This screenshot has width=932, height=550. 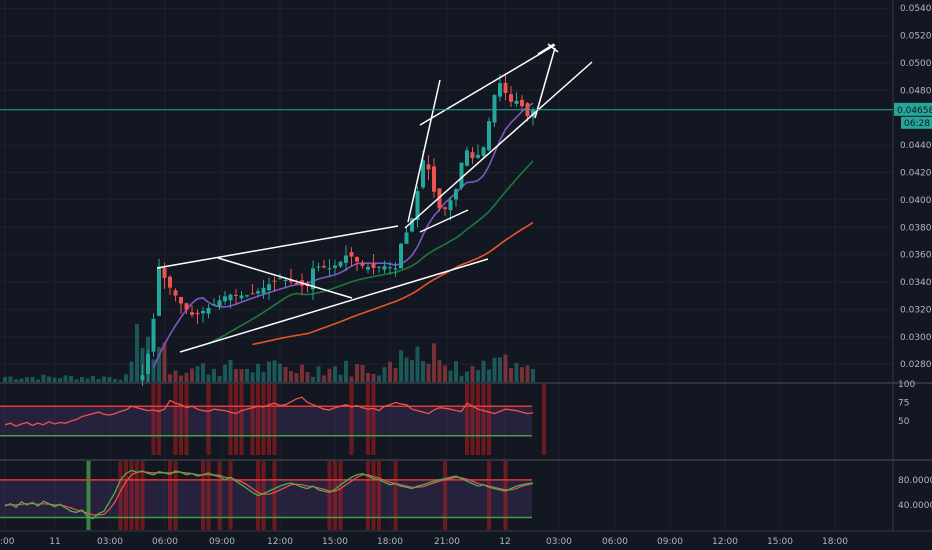 I want to click on rsi-line, so click(x=269, y=411).